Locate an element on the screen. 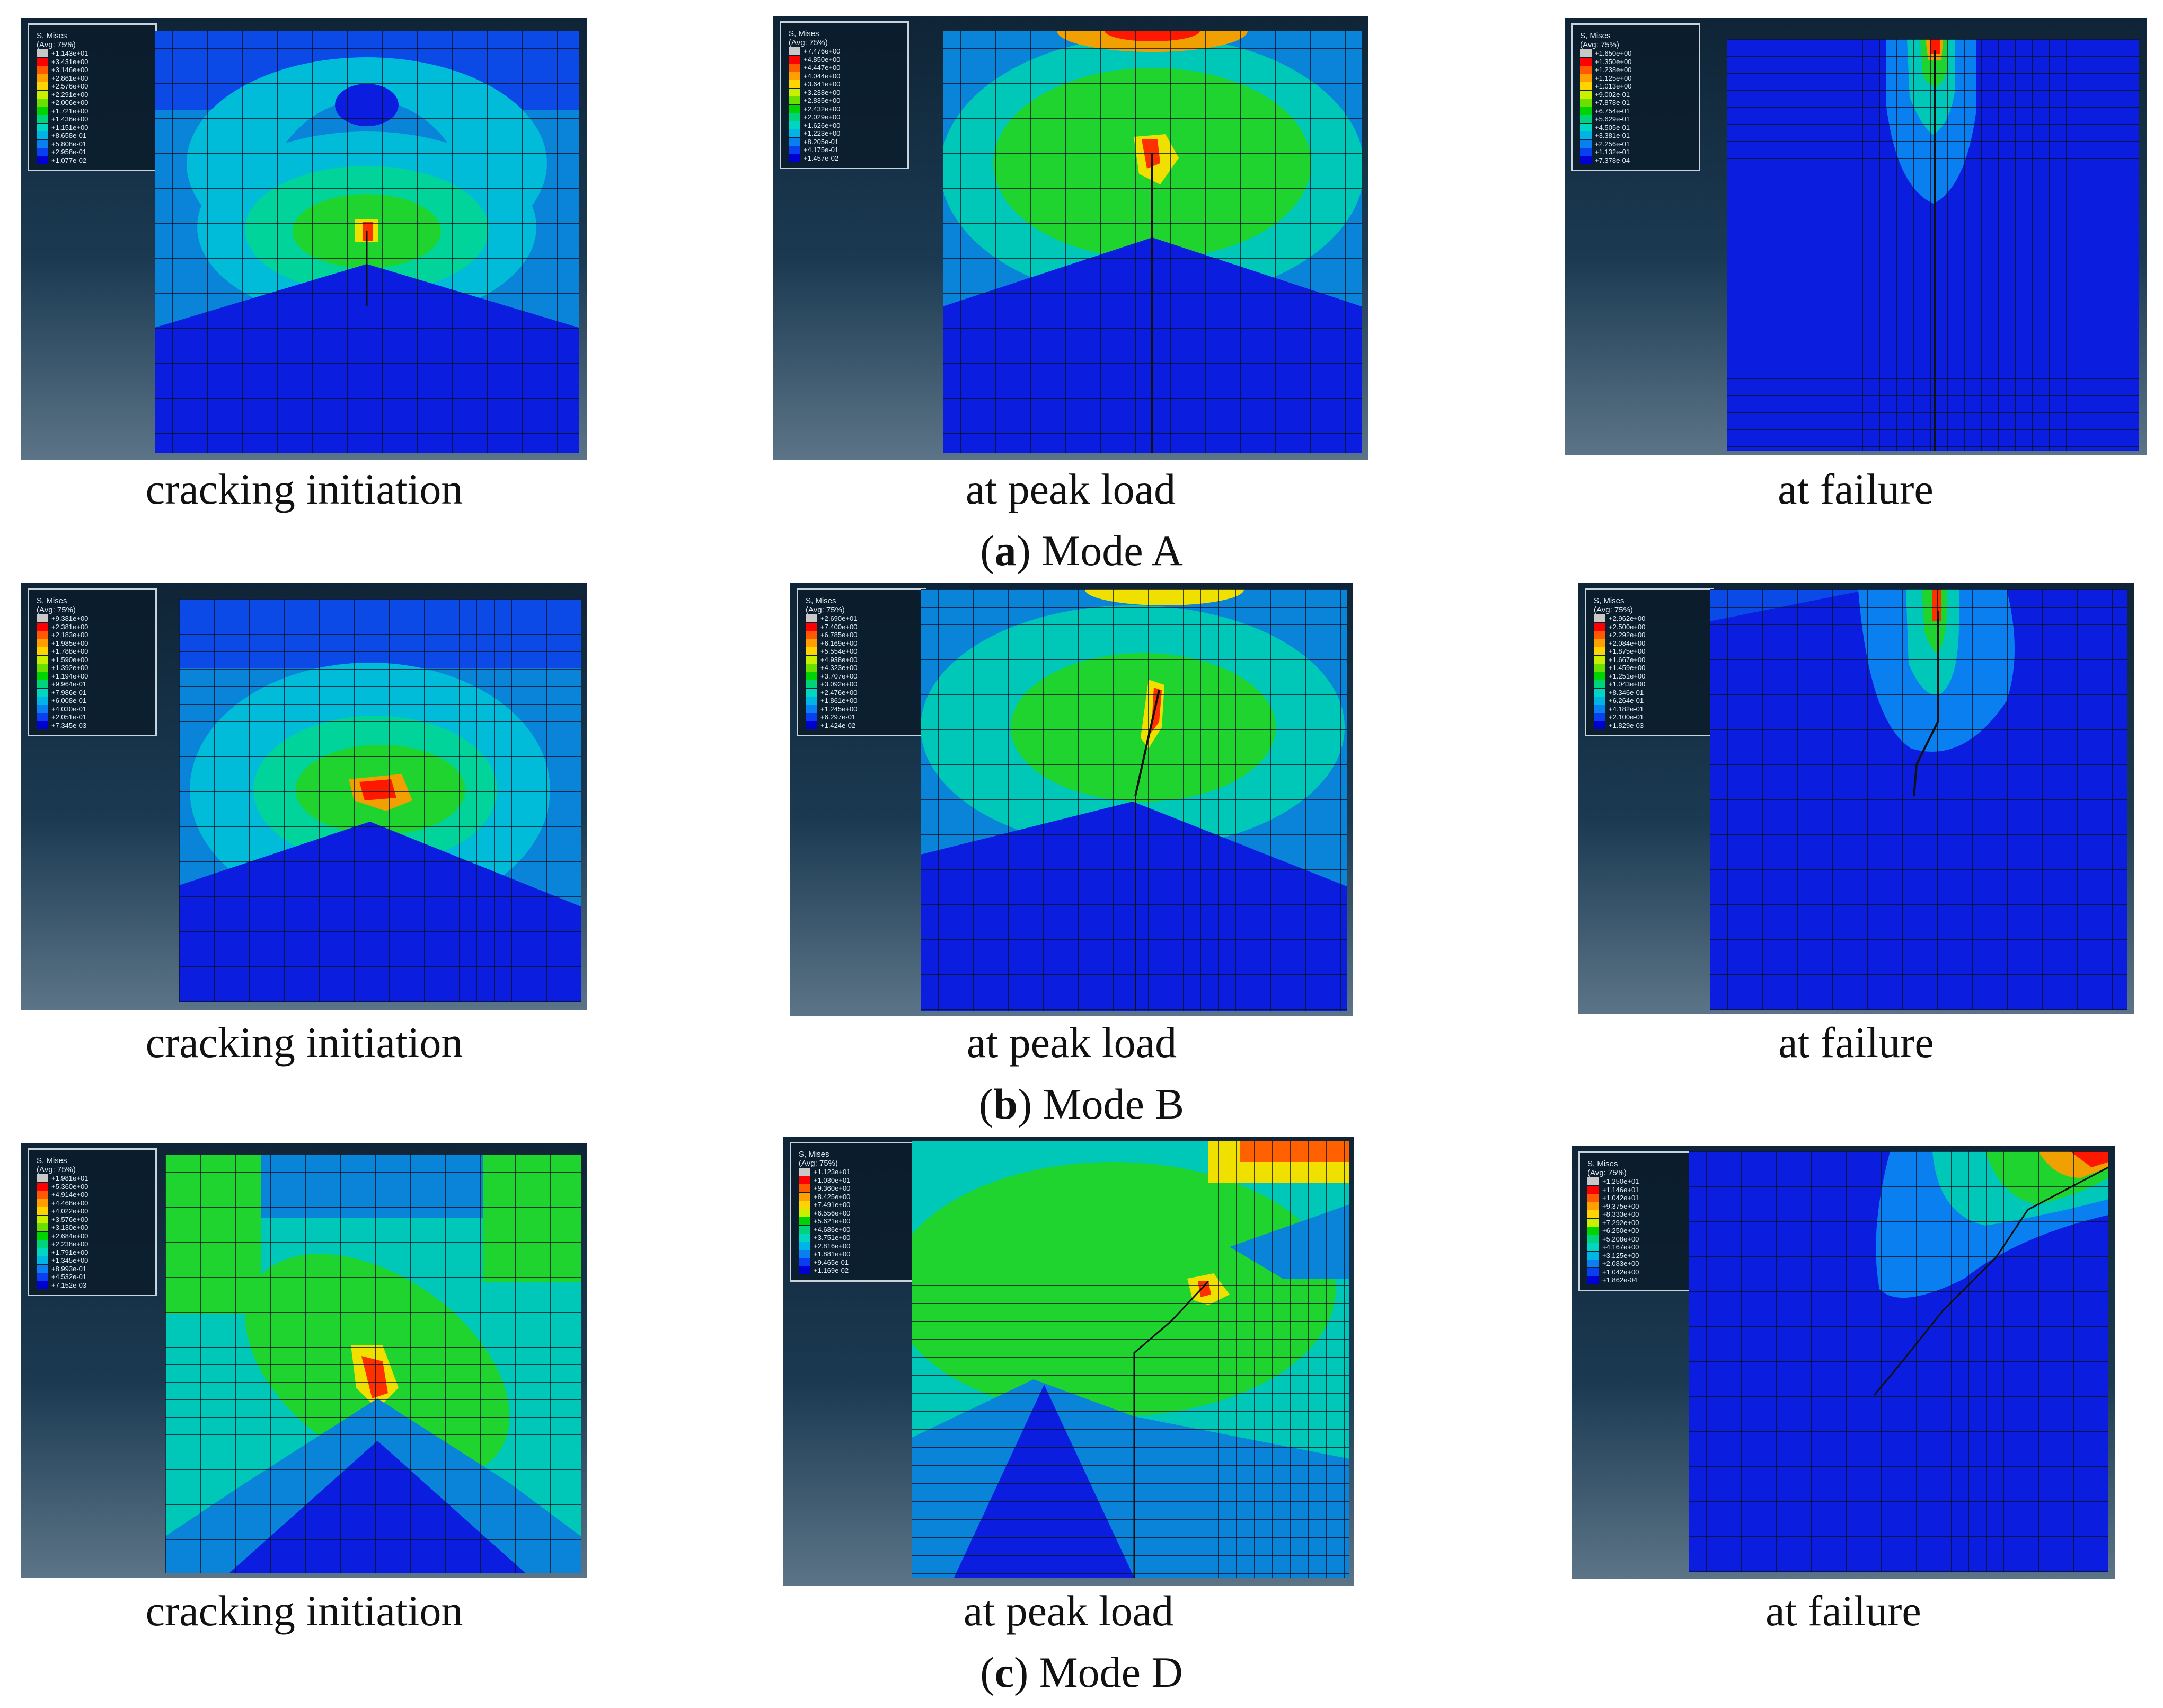 This screenshot has height=1708, width=2163. caption-b-failure: at failure is located at coordinates (1856, 1042).